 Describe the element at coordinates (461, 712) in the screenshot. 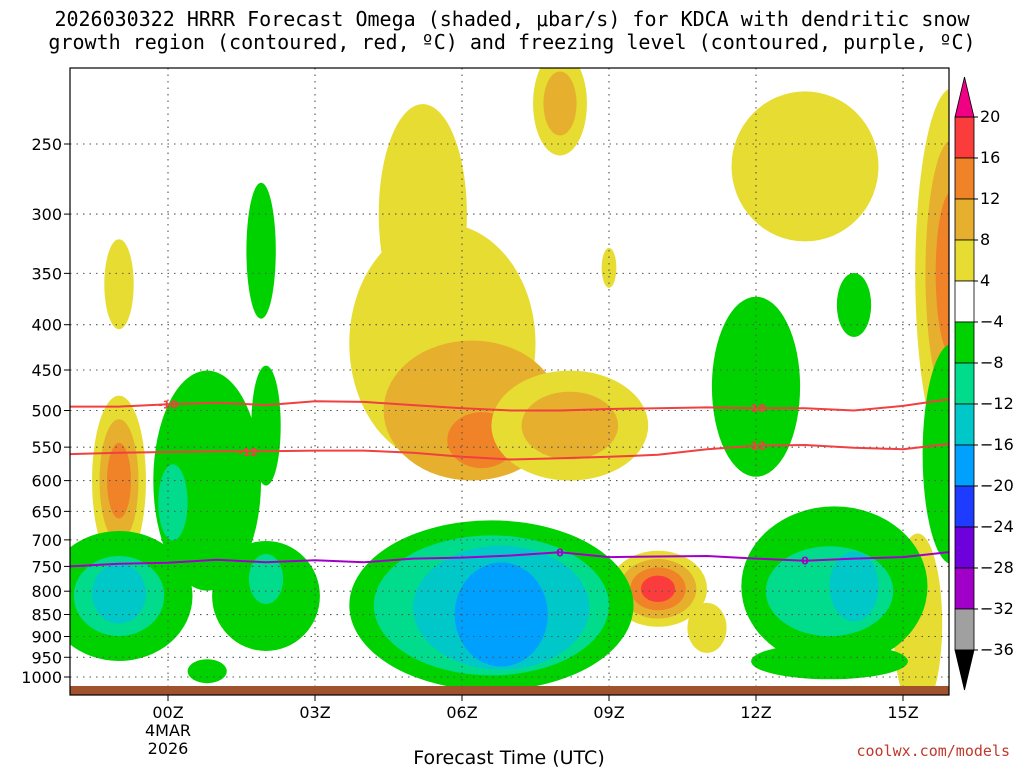

I see `x-tick-label-06Z: 06Z` at that location.